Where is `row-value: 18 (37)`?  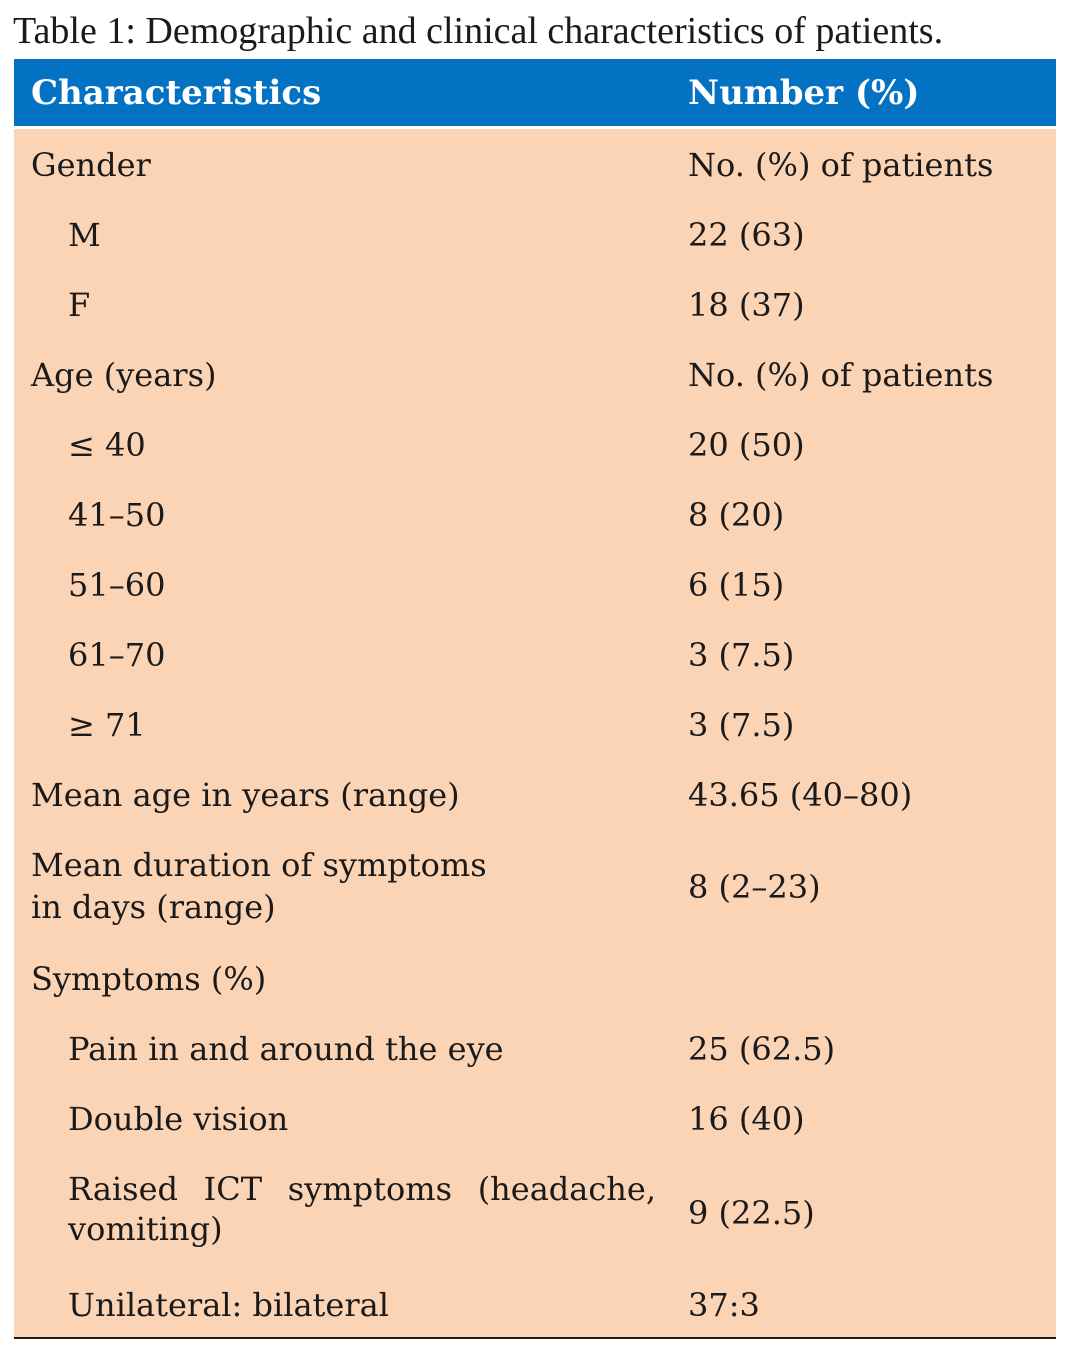 row-value: 18 (37) is located at coordinates (746, 305).